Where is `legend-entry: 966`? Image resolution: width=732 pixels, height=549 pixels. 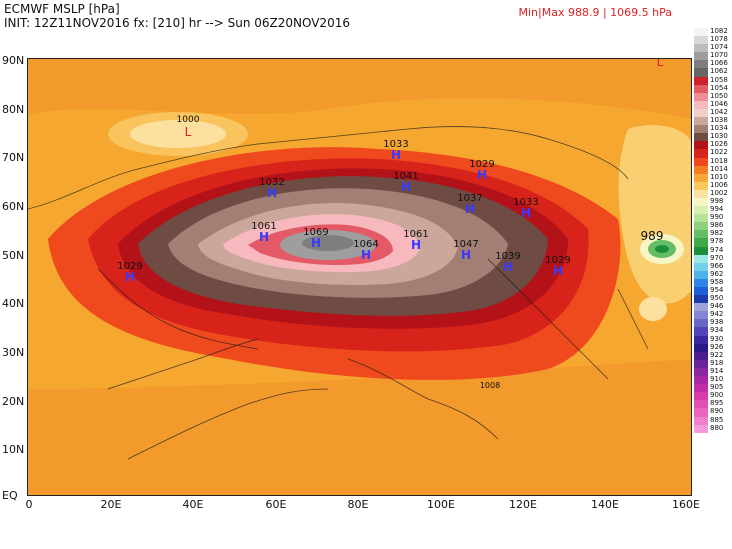 legend-entry: 966 is located at coordinates (713, 266).